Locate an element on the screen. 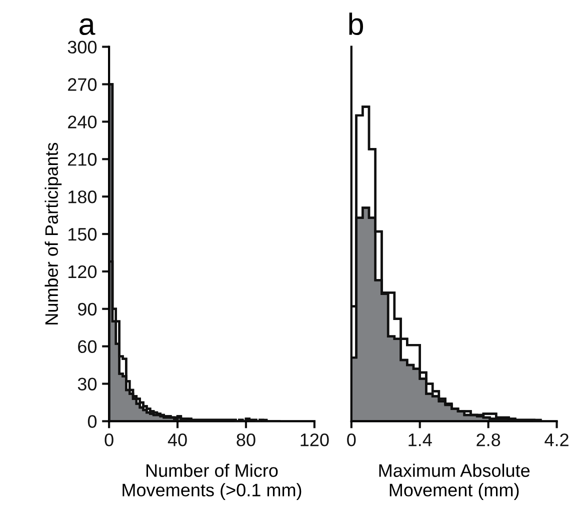 Image resolution: width=574 pixels, height=520 pixels. x-axis-title: Number of Micro Movements (>0.1 mm) is located at coordinates (212, 482).